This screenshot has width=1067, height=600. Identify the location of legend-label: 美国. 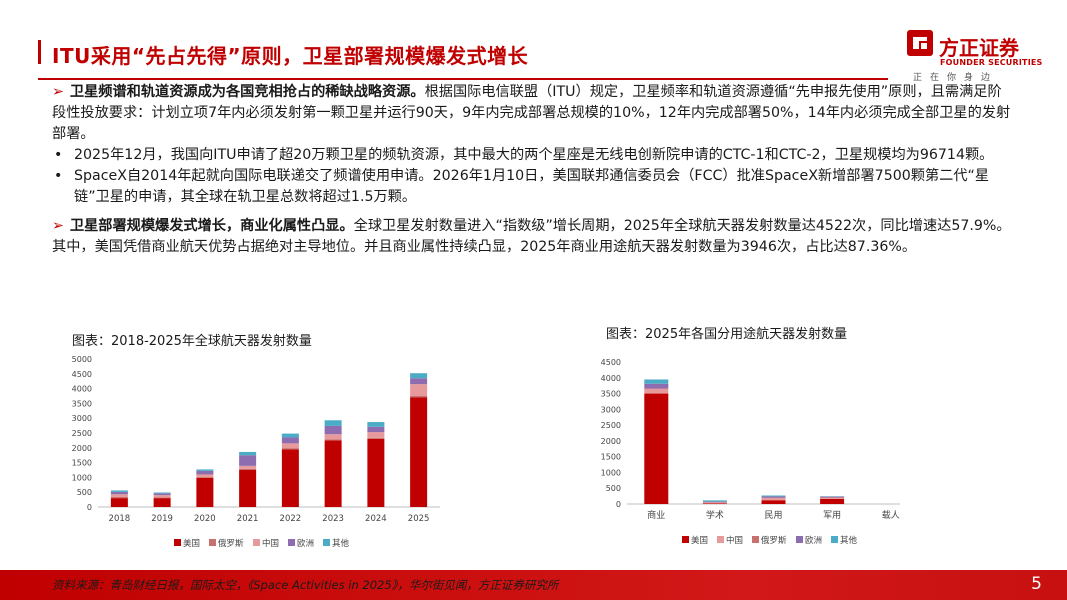
(191, 543).